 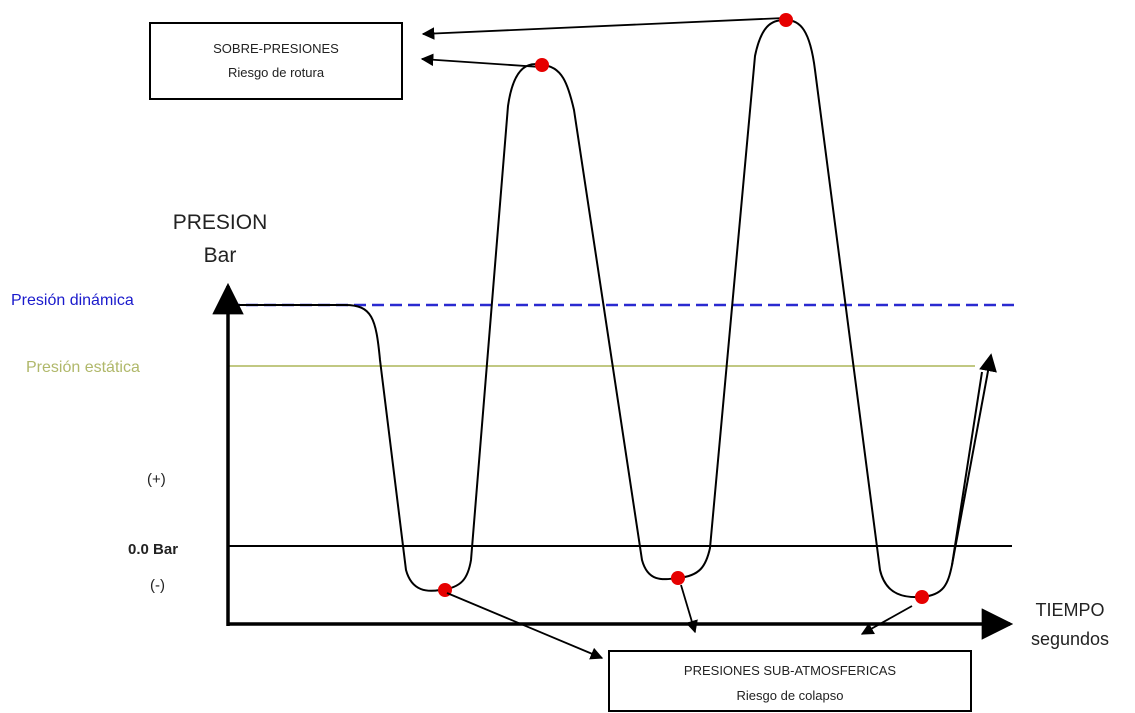 I want to click on static-pressure-label: Presión estática, so click(x=83, y=367).